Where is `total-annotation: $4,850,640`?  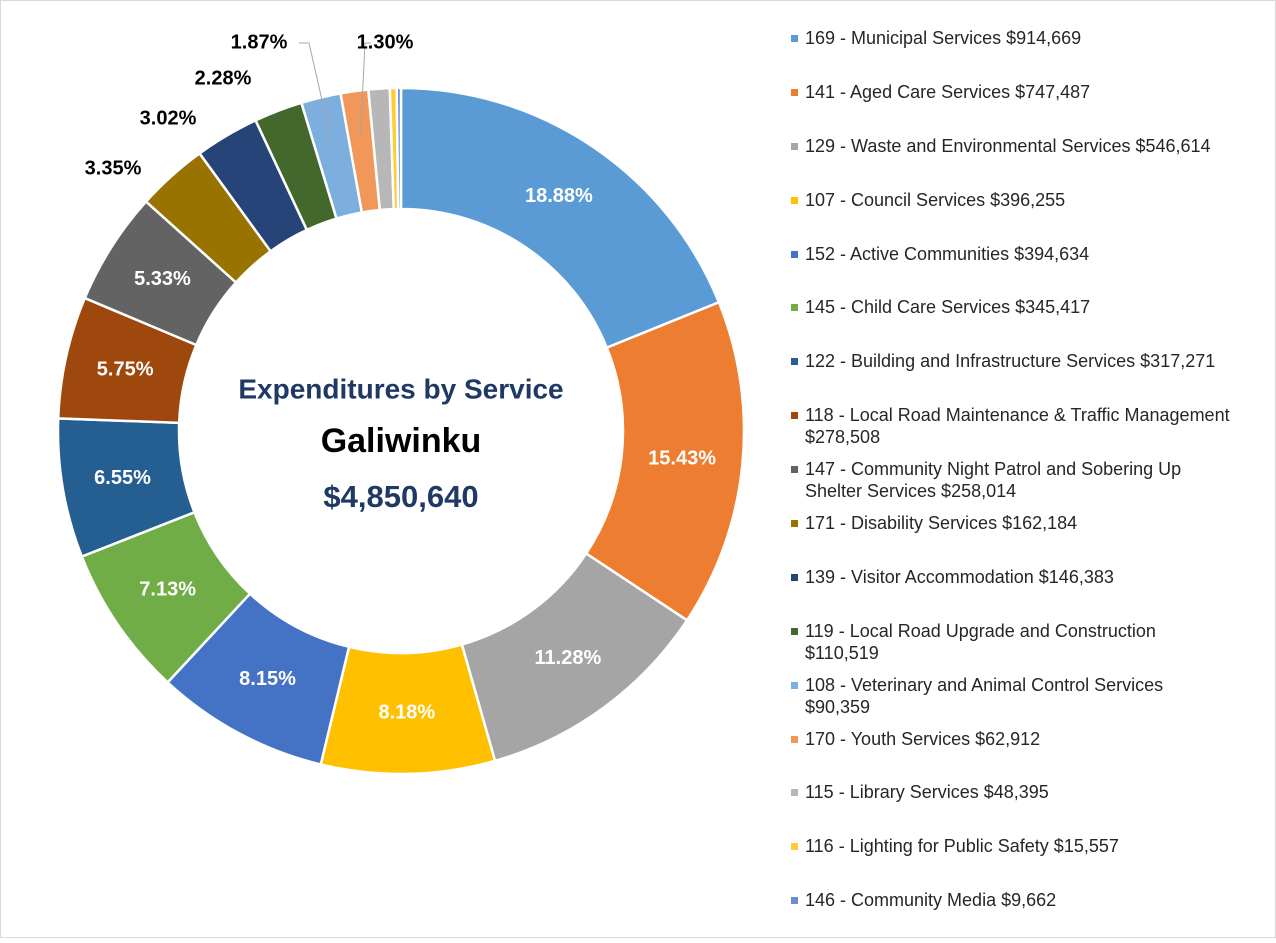
total-annotation: $4,850,640 is located at coordinates (400, 496).